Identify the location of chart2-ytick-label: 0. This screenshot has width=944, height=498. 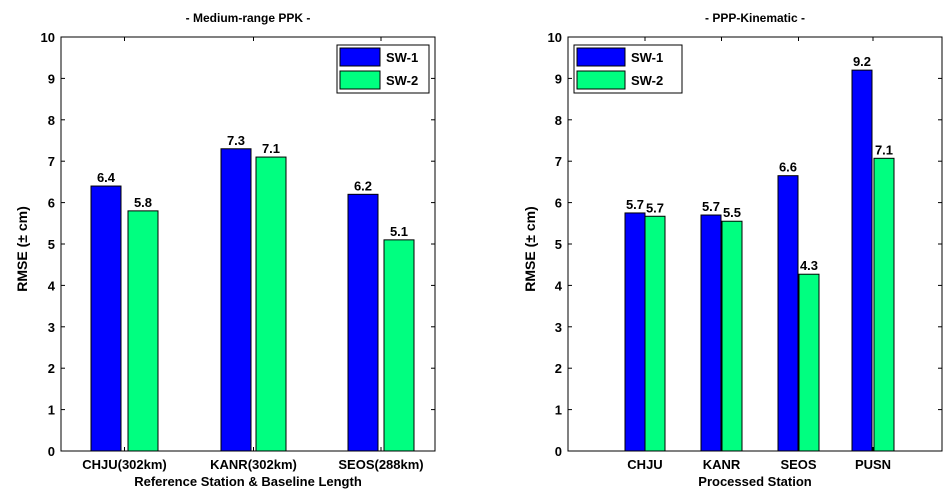
(558, 451).